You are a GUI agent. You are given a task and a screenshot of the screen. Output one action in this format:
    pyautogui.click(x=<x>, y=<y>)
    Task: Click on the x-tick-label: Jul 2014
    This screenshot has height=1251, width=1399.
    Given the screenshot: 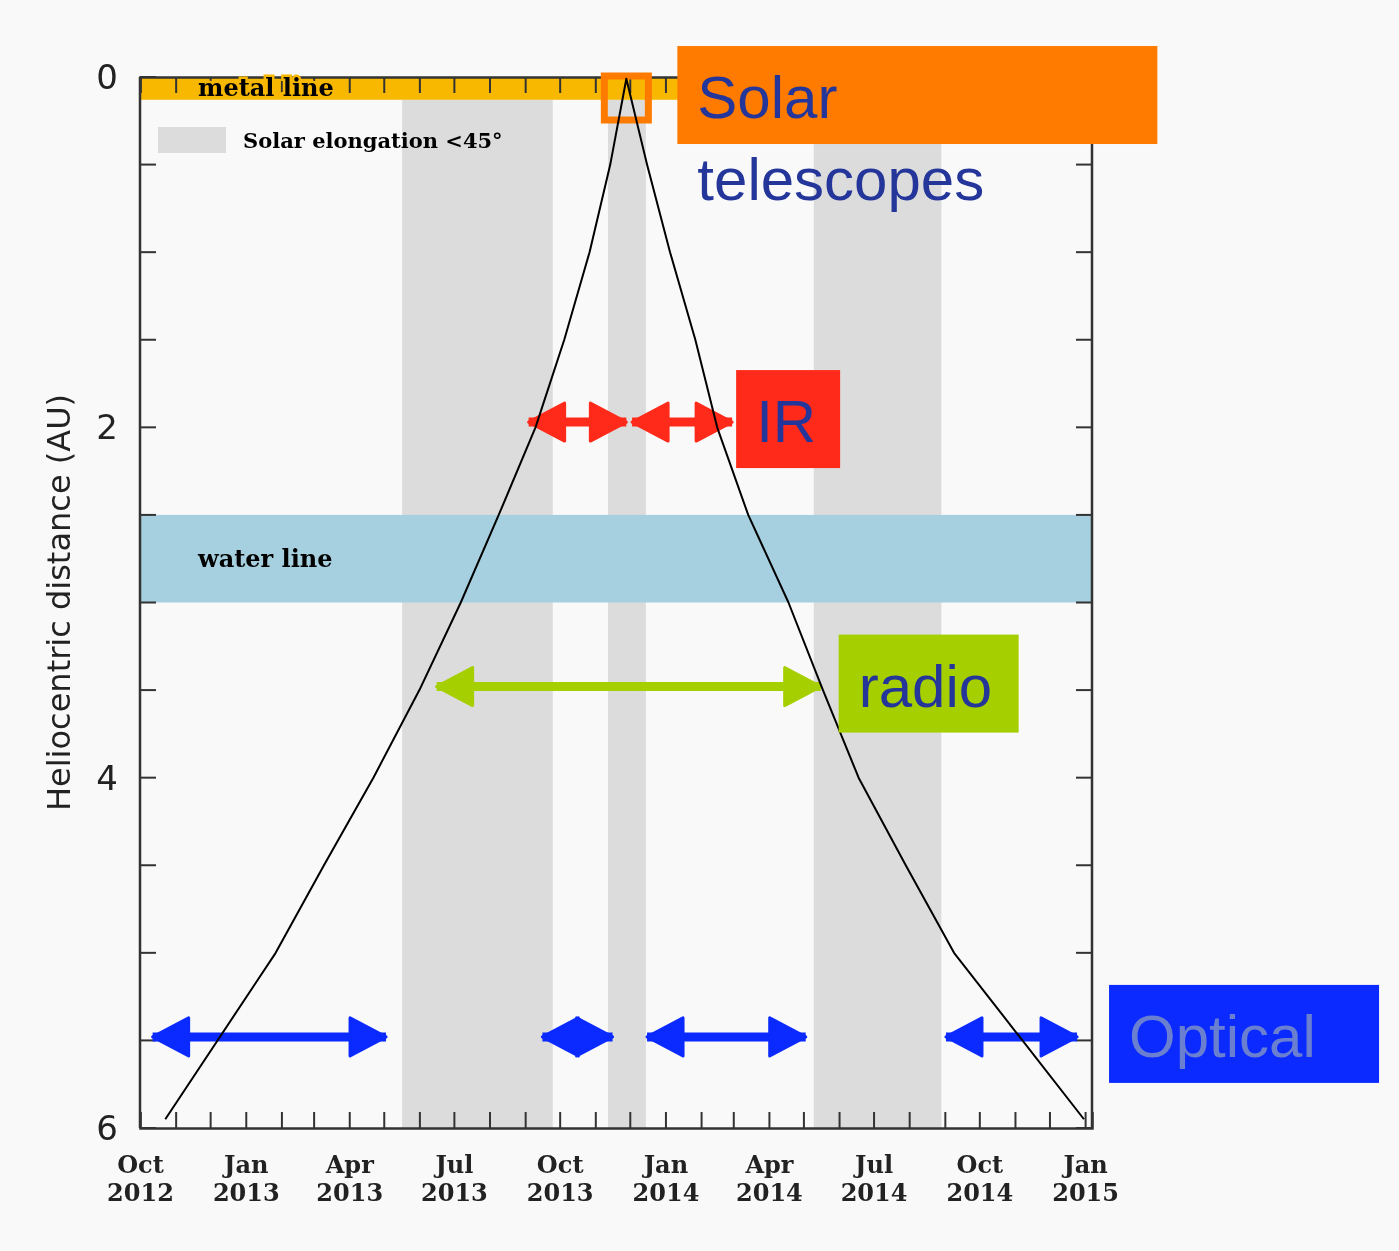 What is the action you would take?
    pyautogui.click(x=874, y=1179)
    